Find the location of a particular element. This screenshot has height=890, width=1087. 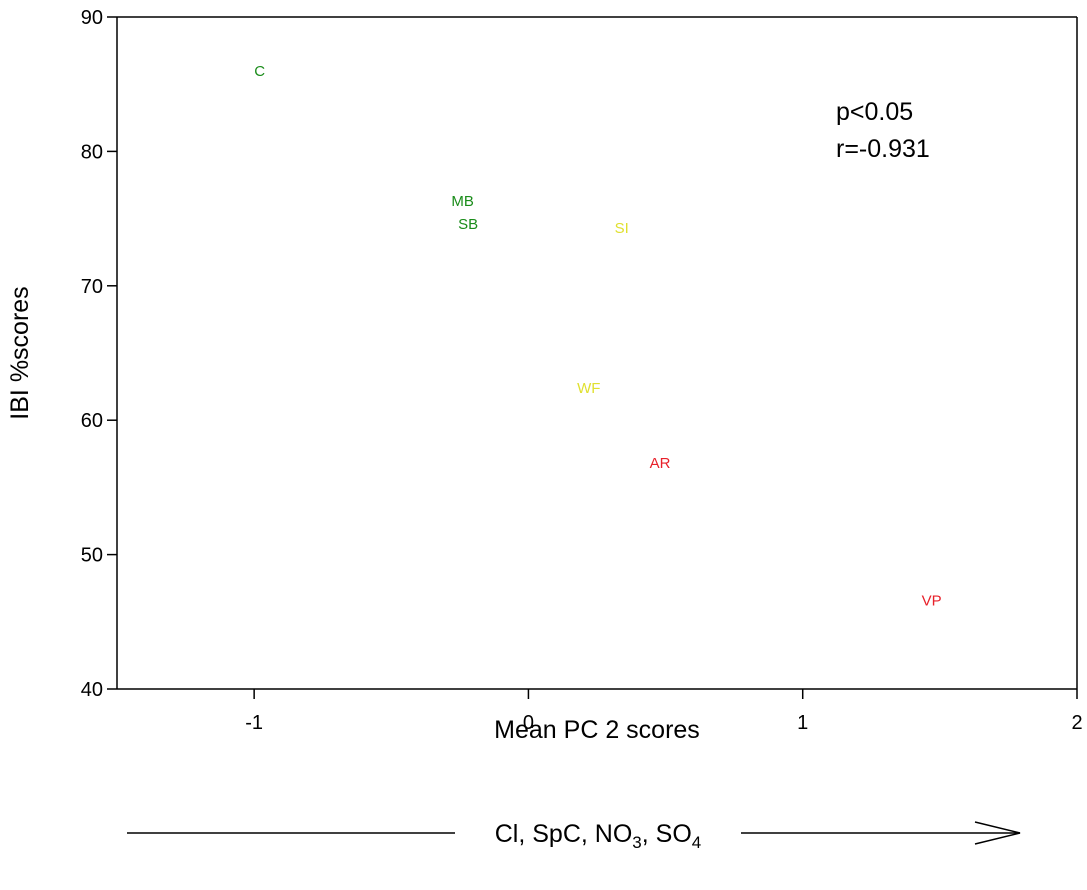

gradient-label-mid: , SO is located at coordinates (667, 834).